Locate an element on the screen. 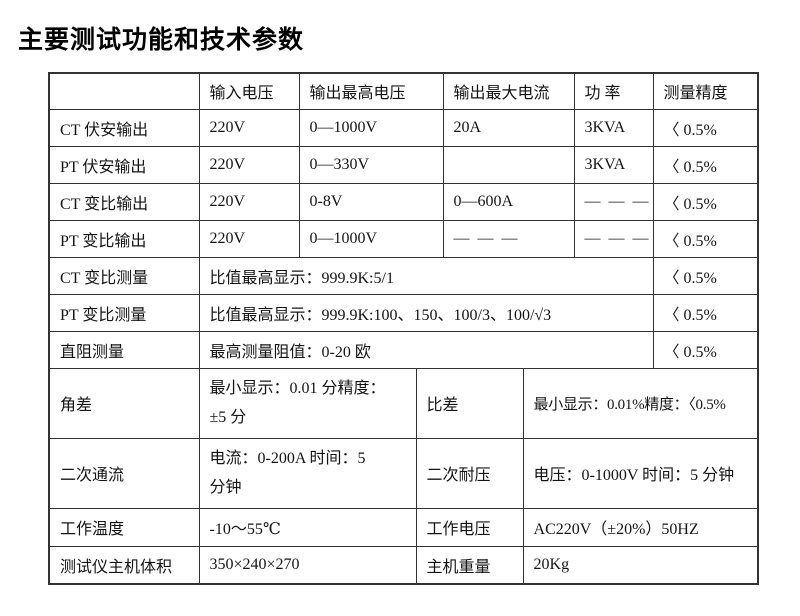 This screenshot has height=616, width=800. row-label: PT 伏安输出 is located at coordinates (124, 164).